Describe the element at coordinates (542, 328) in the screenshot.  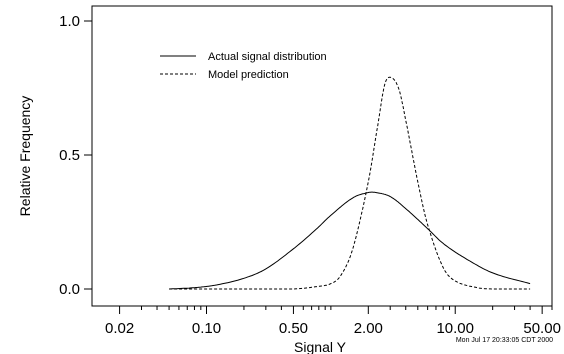
I see `x-tick-label: 50.00` at that location.